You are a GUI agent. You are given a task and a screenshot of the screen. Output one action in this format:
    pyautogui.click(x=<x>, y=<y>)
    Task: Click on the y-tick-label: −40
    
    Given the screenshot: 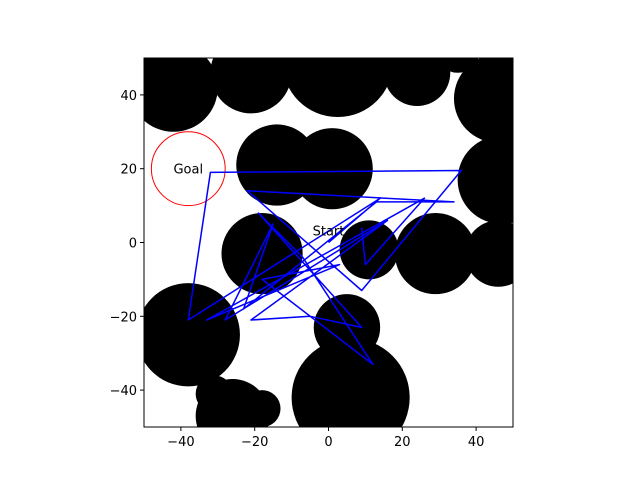 What is the action you would take?
    pyautogui.click(x=123, y=391)
    